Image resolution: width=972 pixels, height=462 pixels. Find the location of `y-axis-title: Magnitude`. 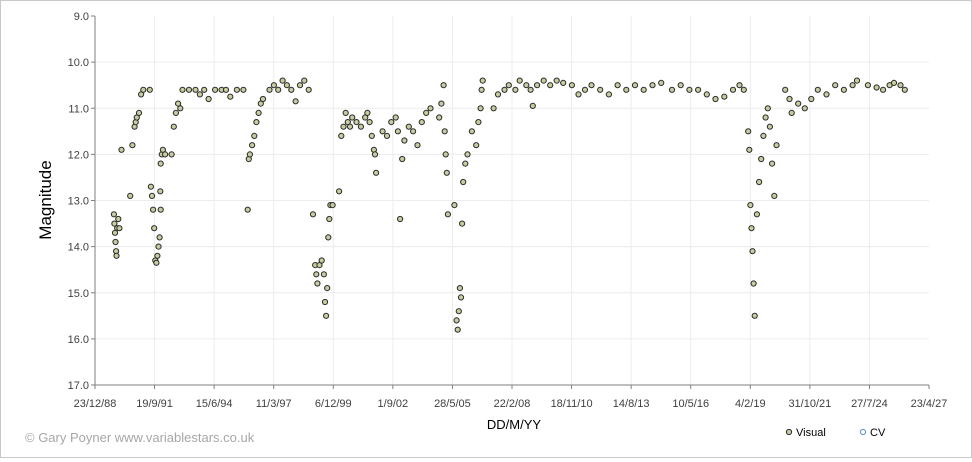

y-axis-title: Magnitude is located at coordinates (45, 199).